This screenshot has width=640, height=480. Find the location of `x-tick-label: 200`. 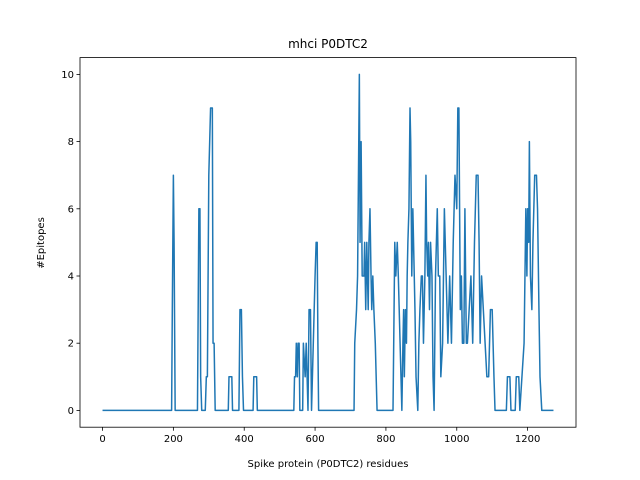

x-tick-label: 200 is located at coordinates (173, 439).